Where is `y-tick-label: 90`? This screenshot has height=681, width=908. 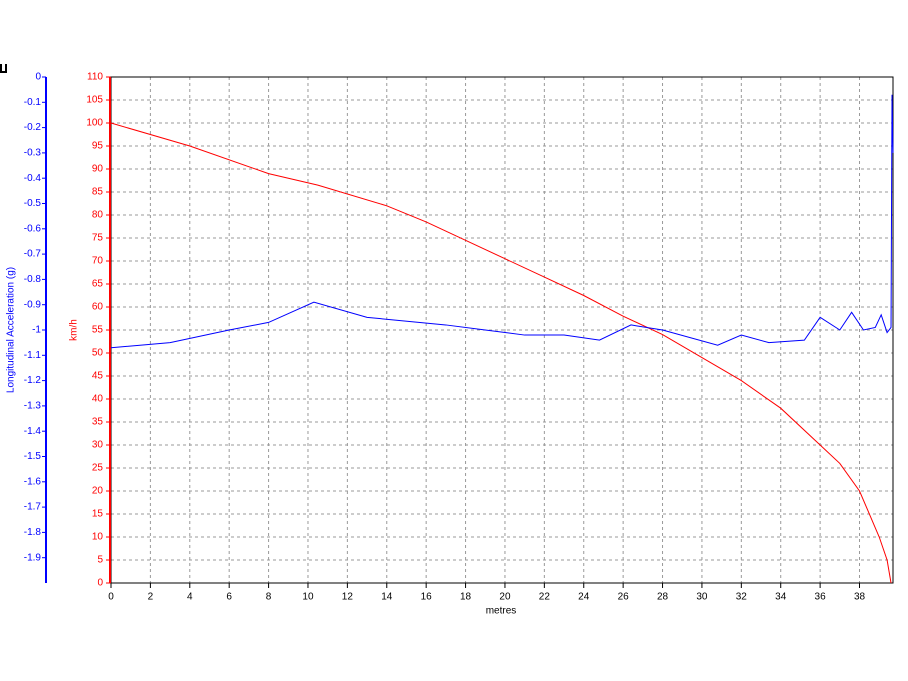 y-tick-label: 90 is located at coordinates (98, 169).